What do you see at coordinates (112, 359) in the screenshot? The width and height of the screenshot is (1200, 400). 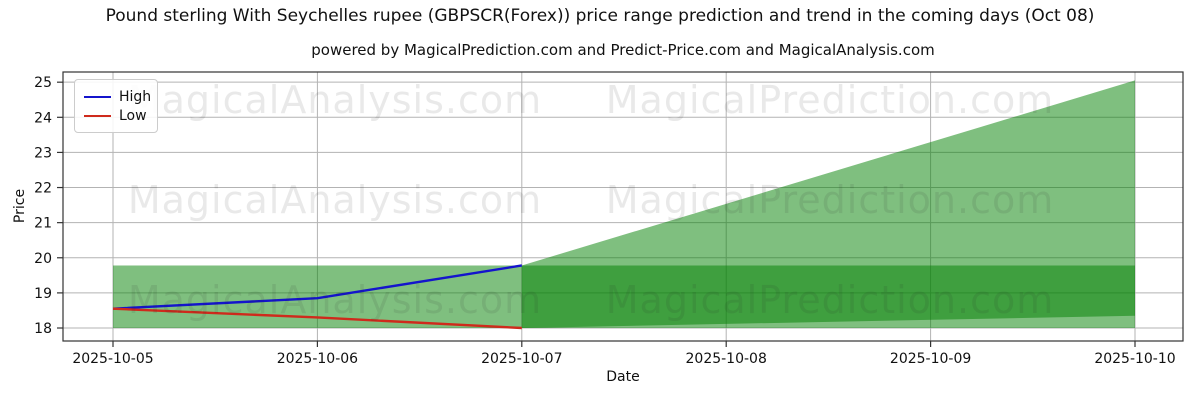 I see `x-tick-label: 2025-10-05` at bounding box center [112, 359].